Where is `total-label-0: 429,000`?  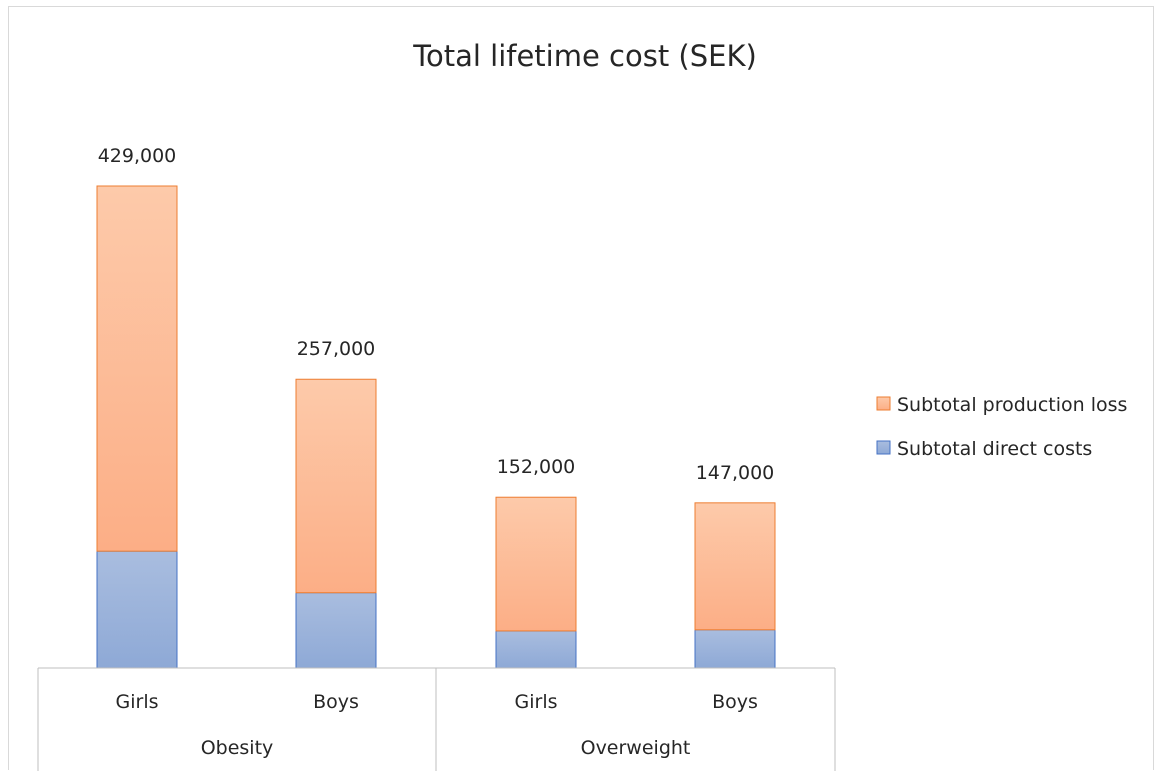
total-label-0: 429,000 is located at coordinates (137, 156).